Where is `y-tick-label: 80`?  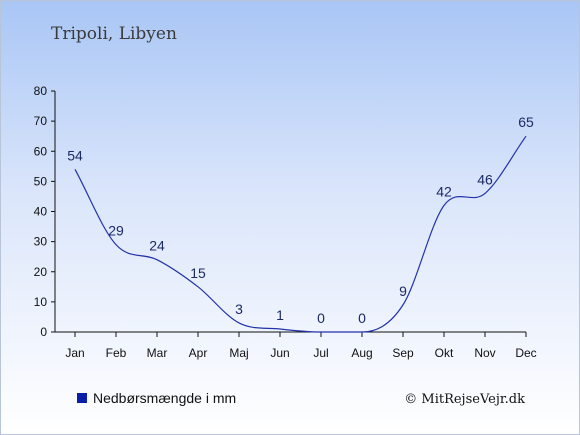 y-tick-label: 80 is located at coordinates (41, 91).